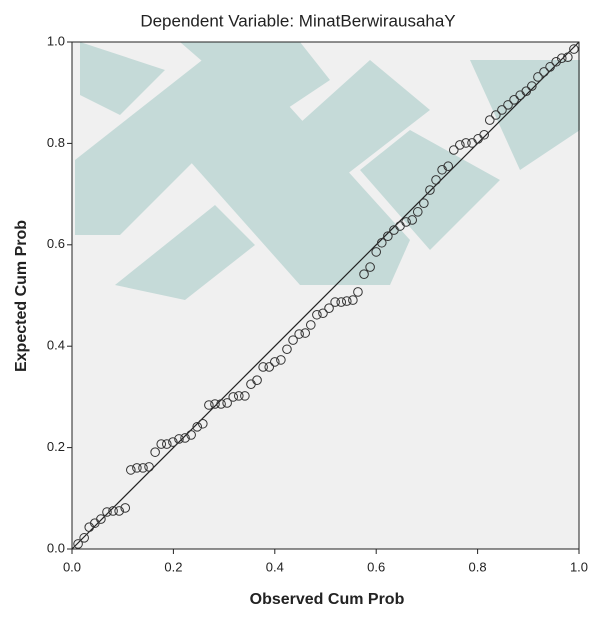  I want to click on x-tick-label: 0.2, so click(173, 566).